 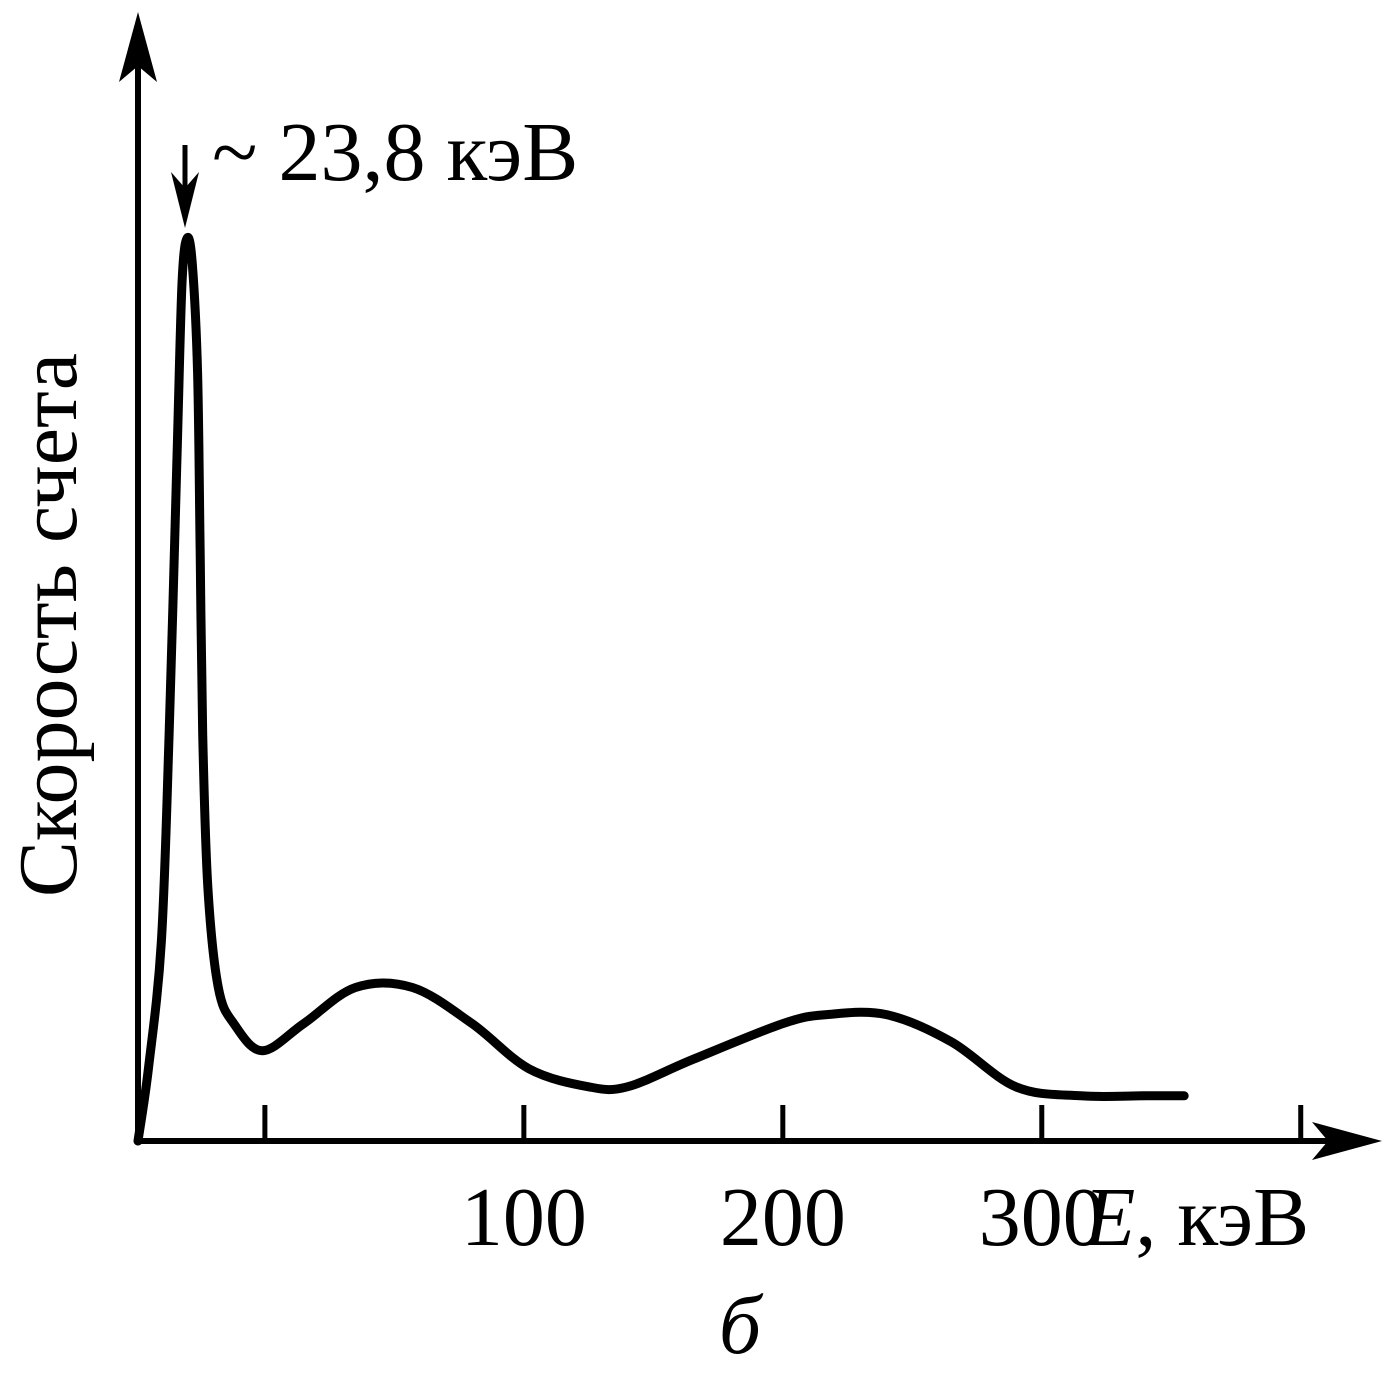 I want to click on y-axis-arrow, so click(x=138, y=47).